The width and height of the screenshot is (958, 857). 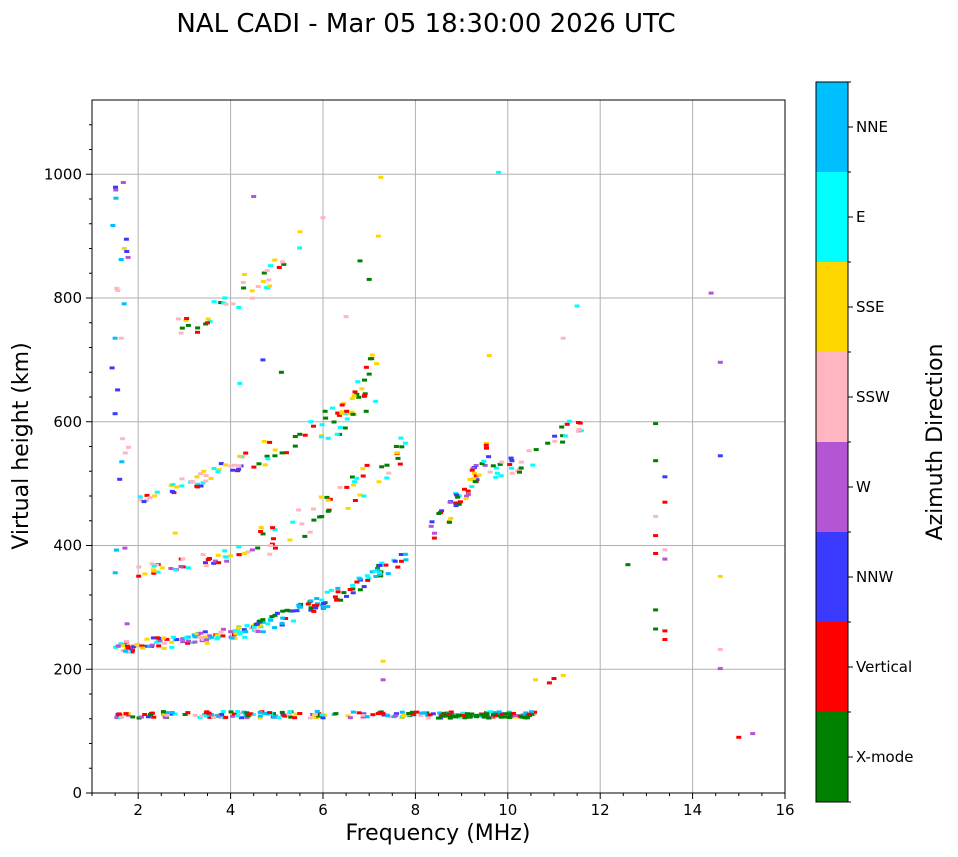 I want to click on colorbar: X-mode Vertical NNW W SSW SSE E NNE, so click(x=864, y=442).